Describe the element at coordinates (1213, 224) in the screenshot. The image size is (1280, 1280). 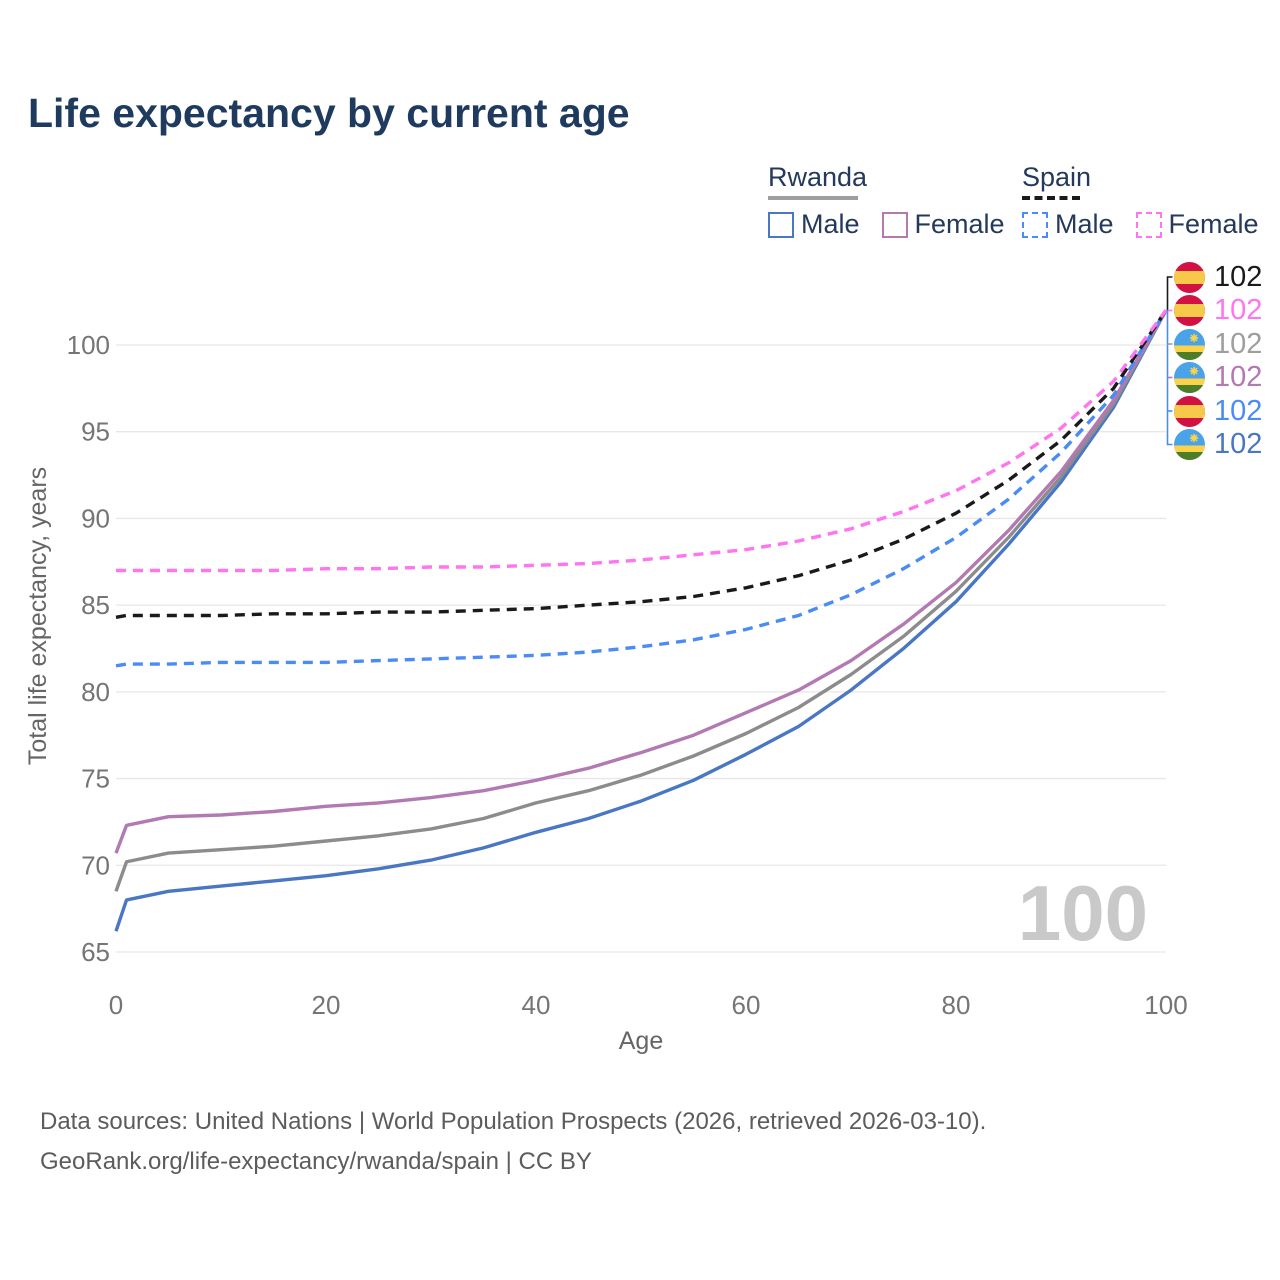
I see `legend-label-spain-female: Female` at that location.